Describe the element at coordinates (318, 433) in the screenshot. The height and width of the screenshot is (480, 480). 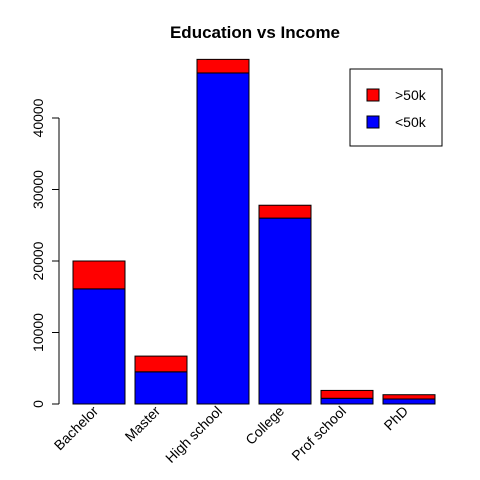
I see `x-tick-label: Prof school` at that location.